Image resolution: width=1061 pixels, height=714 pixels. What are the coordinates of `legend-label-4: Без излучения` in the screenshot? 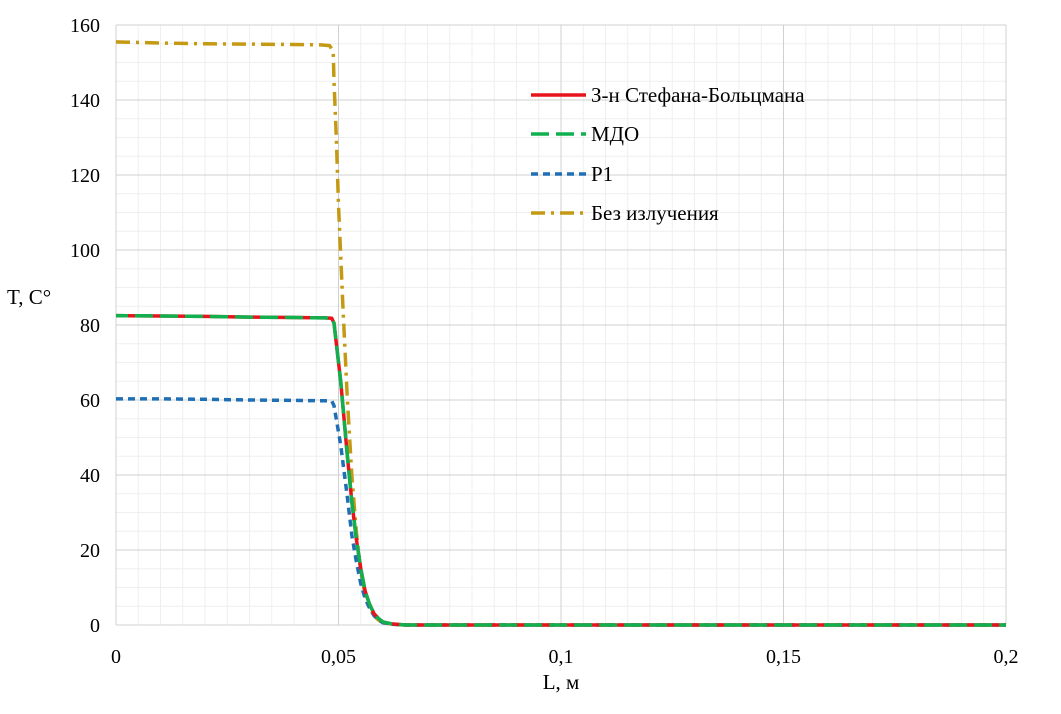 It's located at (655, 213).